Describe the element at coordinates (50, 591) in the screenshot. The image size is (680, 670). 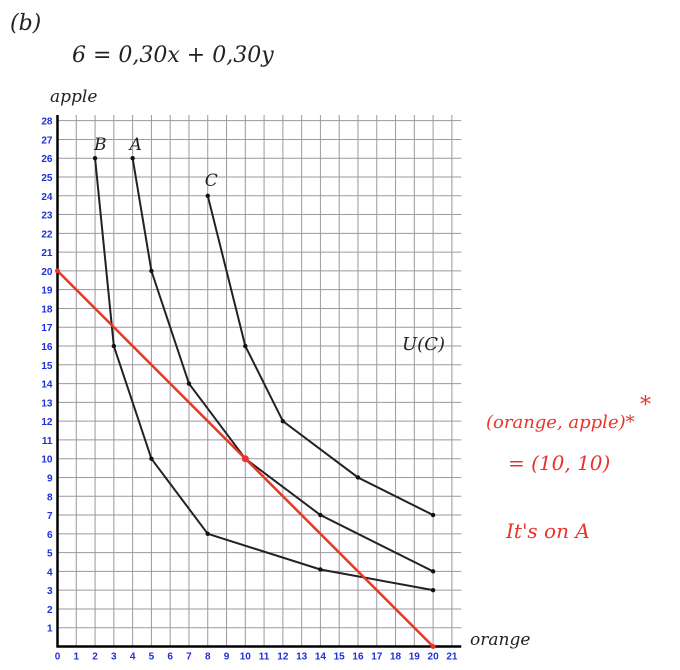
I see `y-tick-label: 3` at that location.